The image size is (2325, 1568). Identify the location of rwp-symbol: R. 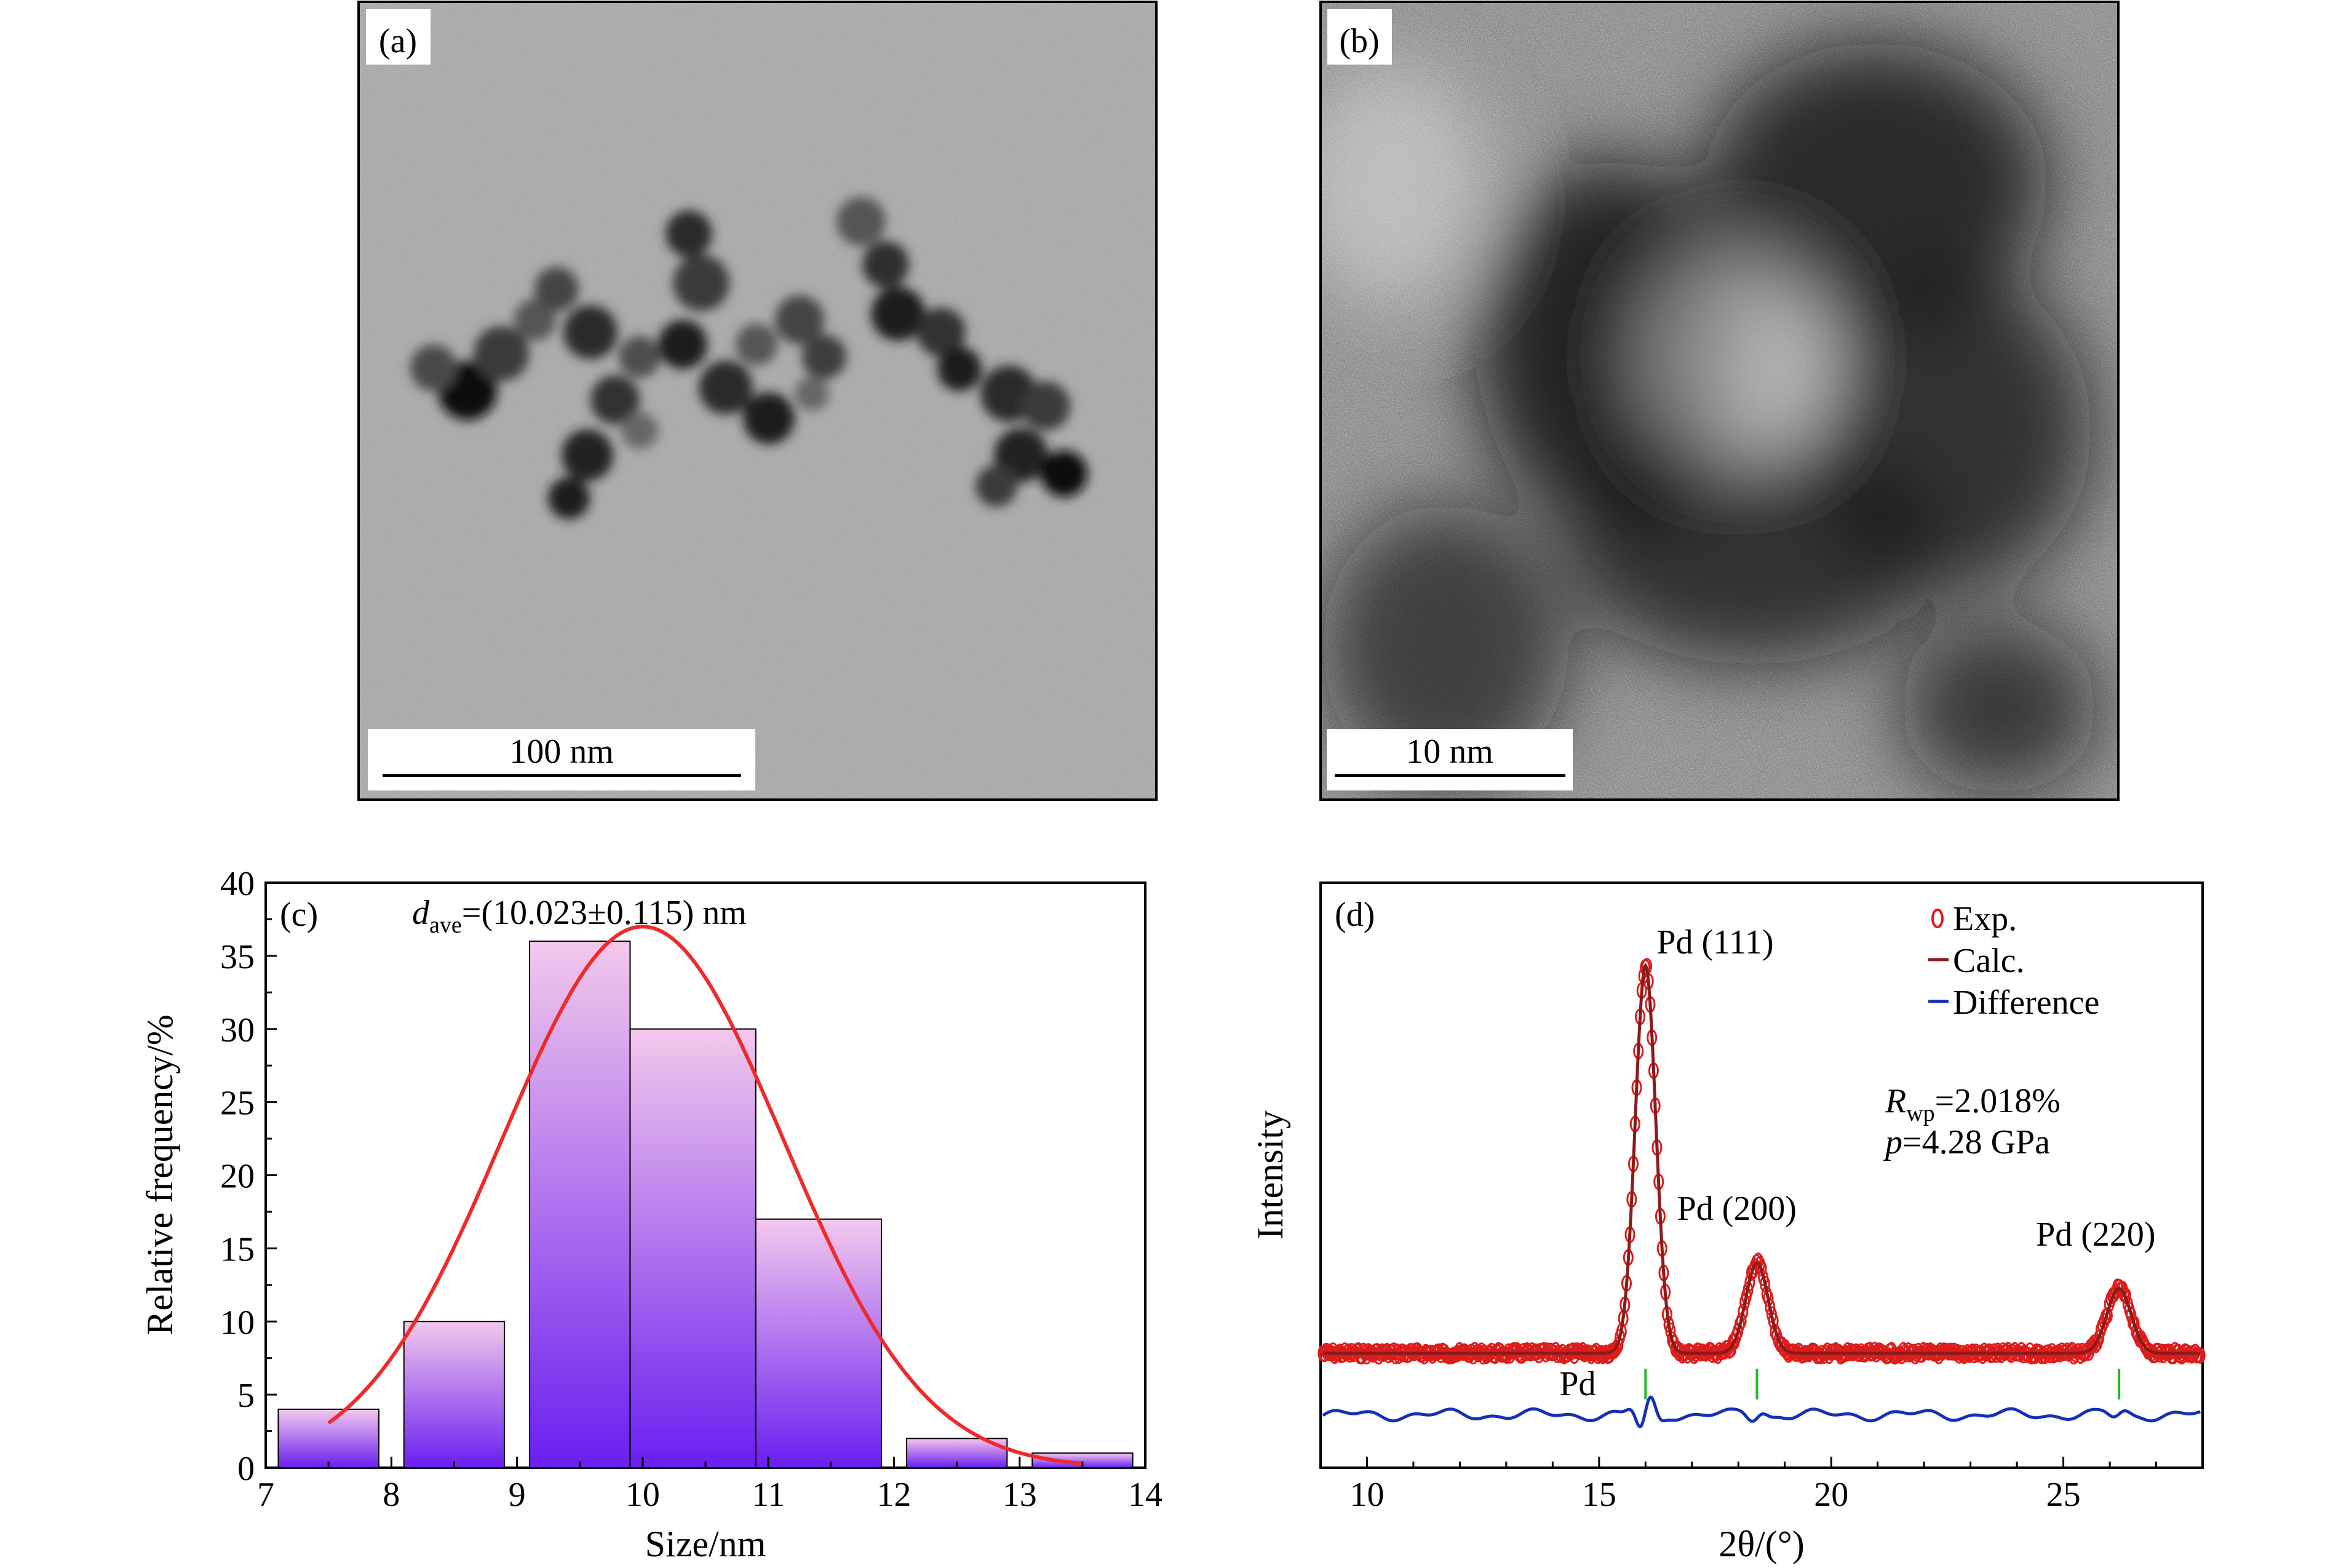
(1895, 1101).